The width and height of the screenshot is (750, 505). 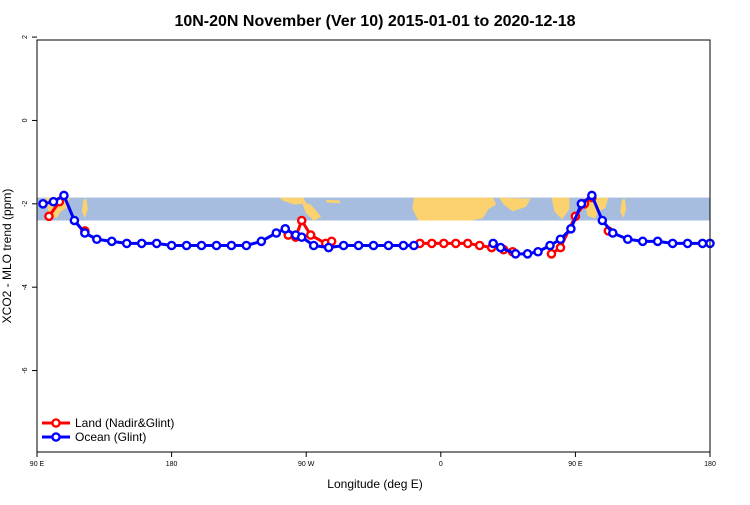 What do you see at coordinates (56, 423) in the screenshot?
I see `legend-marker-land` at bounding box center [56, 423].